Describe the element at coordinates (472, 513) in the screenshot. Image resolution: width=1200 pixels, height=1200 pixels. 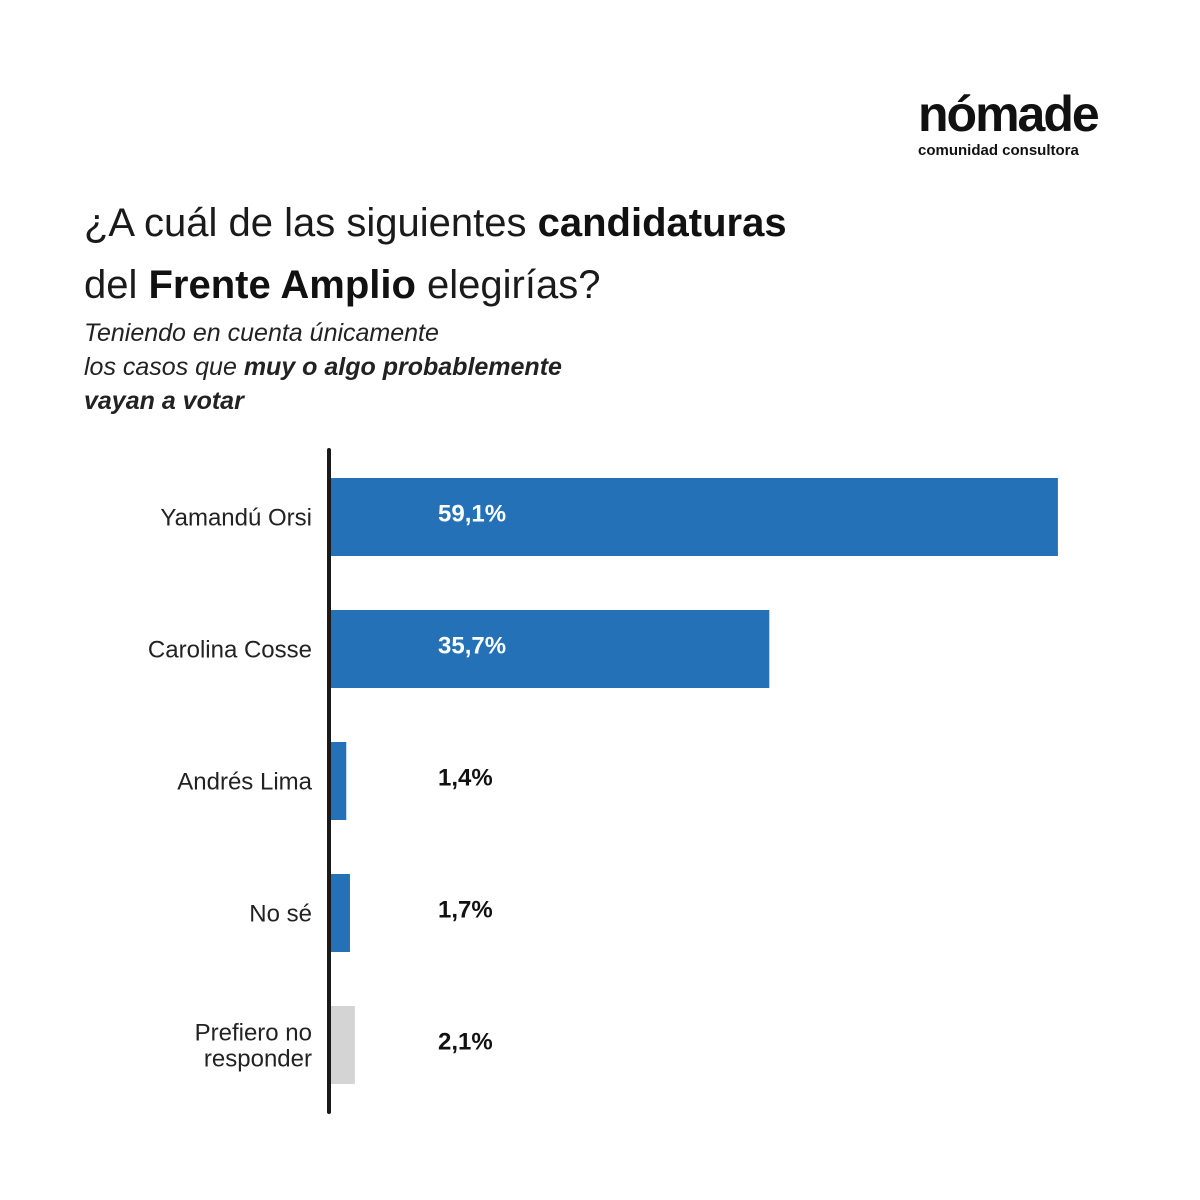
I see `value-label-1: 59,1%` at that location.